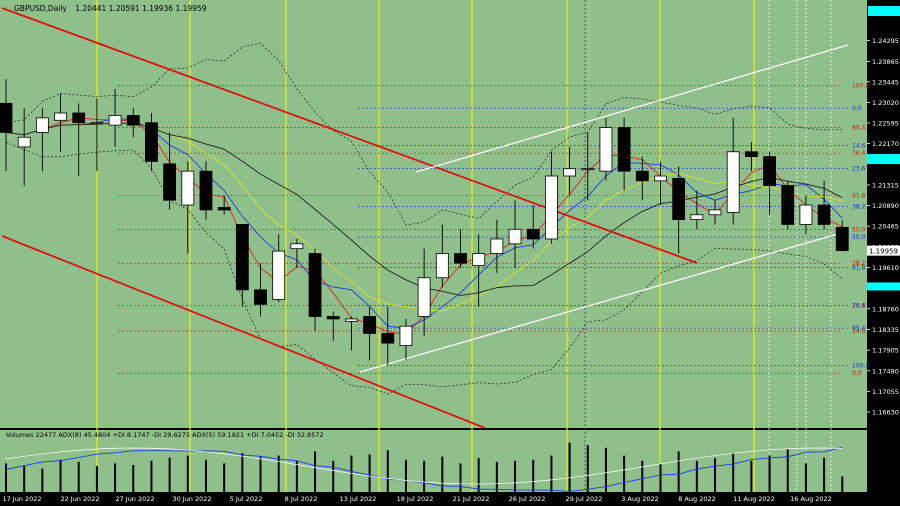  I want to click on top-right-price-tag, so click(884, 11).